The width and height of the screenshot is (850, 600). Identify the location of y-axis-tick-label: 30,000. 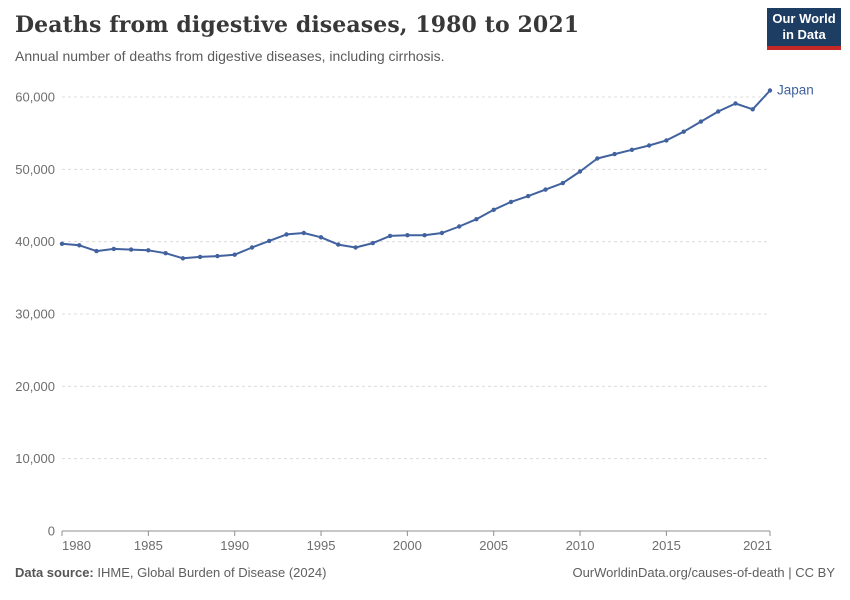
(35, 314).